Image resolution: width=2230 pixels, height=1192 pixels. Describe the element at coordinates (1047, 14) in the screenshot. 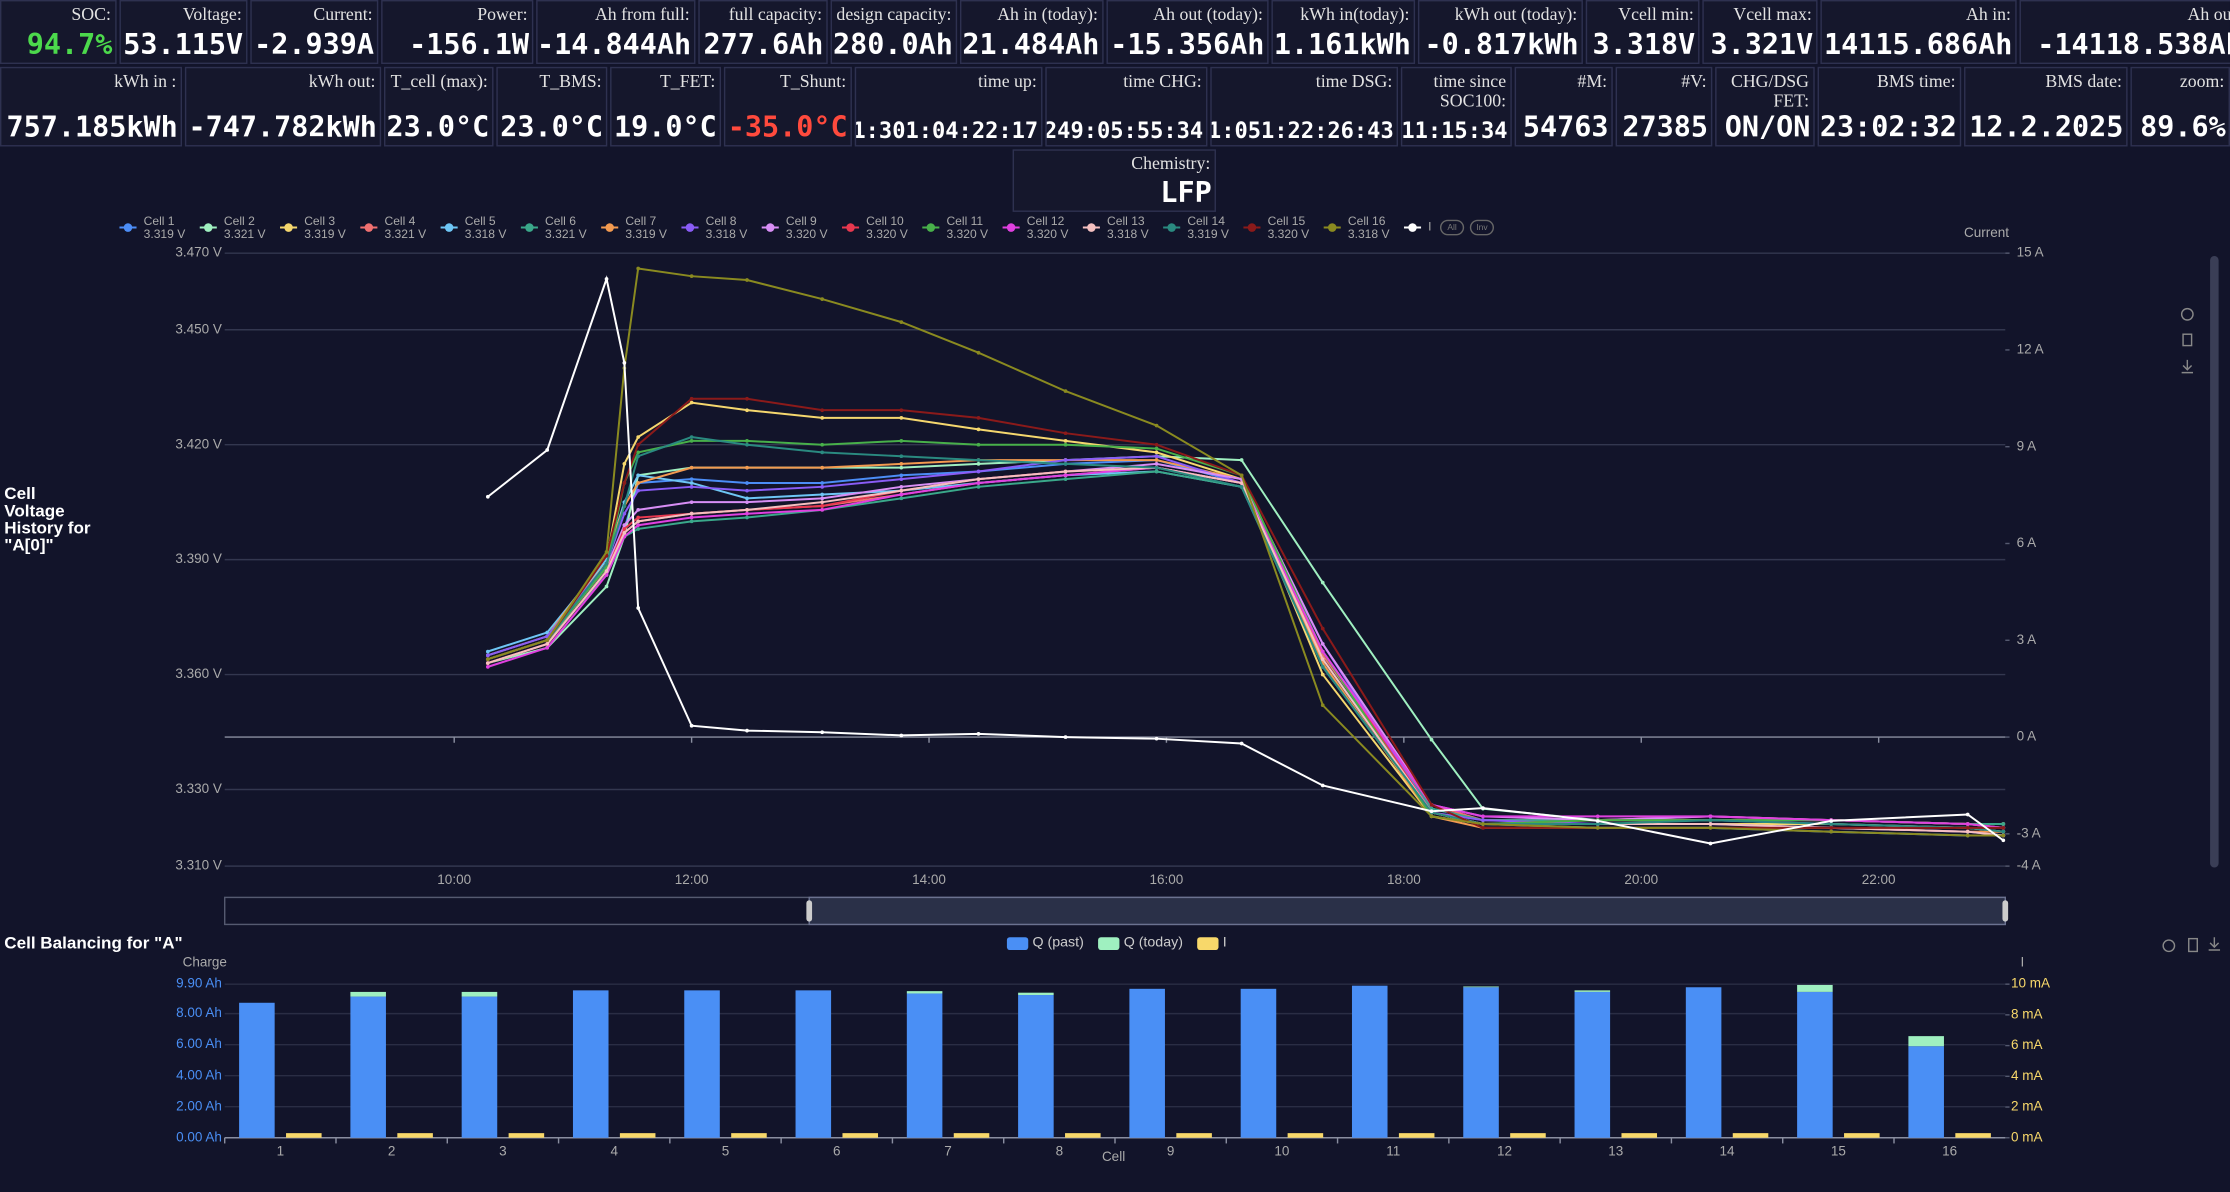

I see `tile-label: Ah in (today):` at that location.